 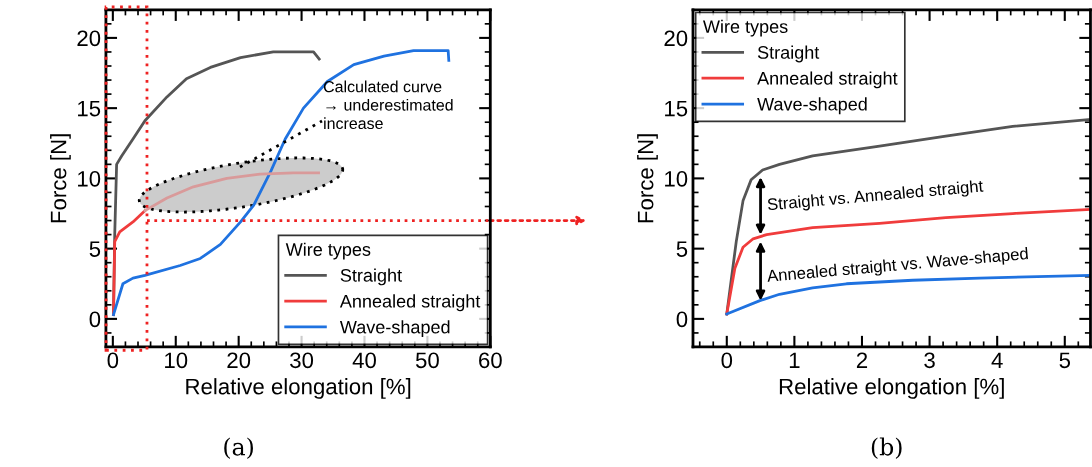 I want to click on text: (b), so click(x=886, y=448).